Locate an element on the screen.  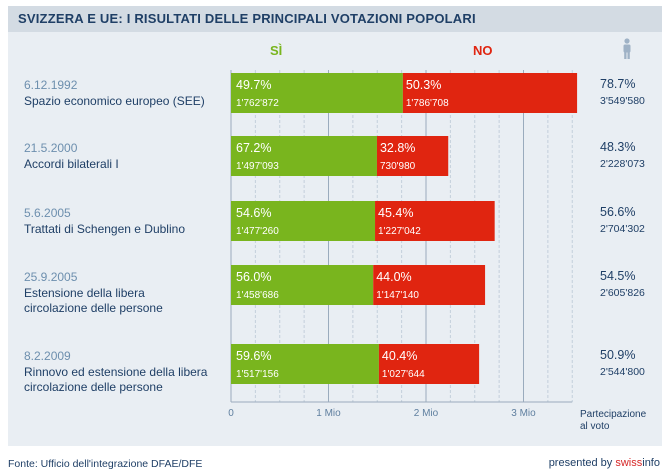
no-votes-label: 1'027'644 is located at coordinates (403, 374).